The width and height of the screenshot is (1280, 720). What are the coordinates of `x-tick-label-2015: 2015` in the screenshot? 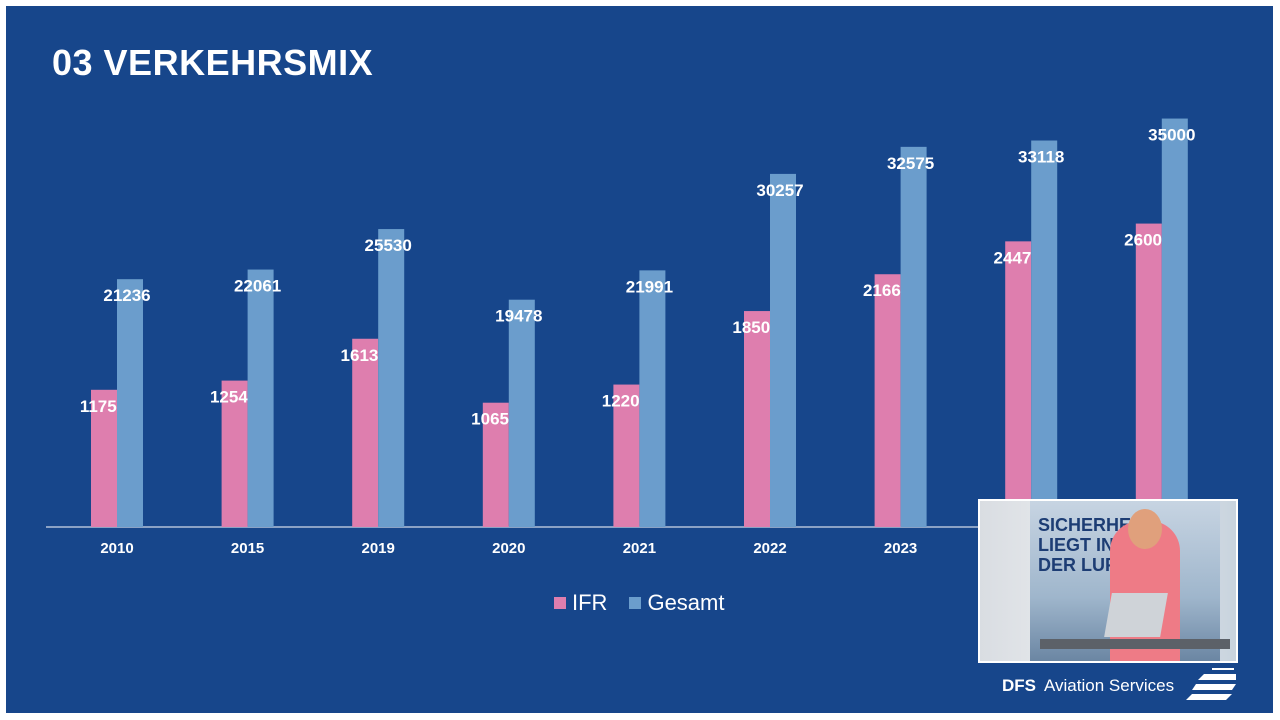 It's located at (247, 548).